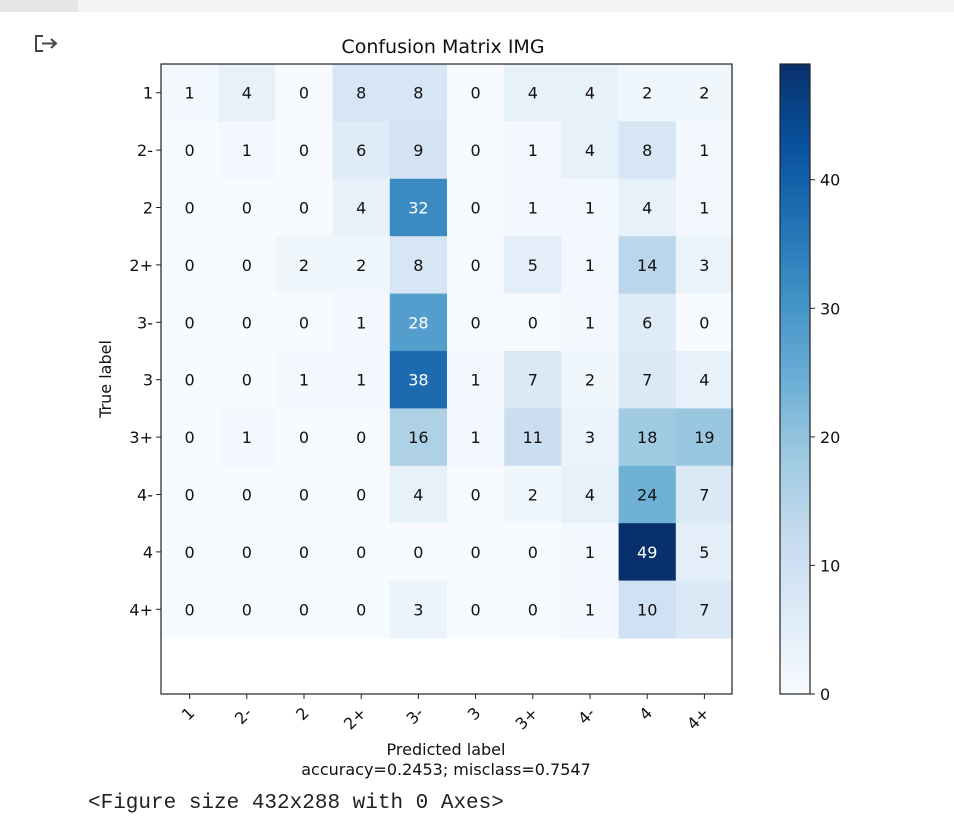  What do you see at coordinates (141, 609) in the screenshot?
I see `y-tick-label: 4+` at bounding box center [141, 609].